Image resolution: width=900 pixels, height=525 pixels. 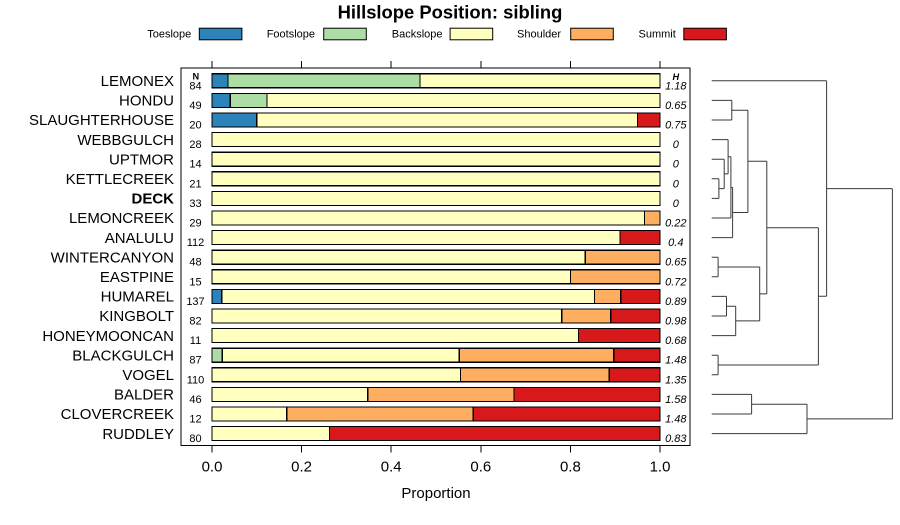 I want to click on svg-text: EASTPINE, so click(x=137, y=277).